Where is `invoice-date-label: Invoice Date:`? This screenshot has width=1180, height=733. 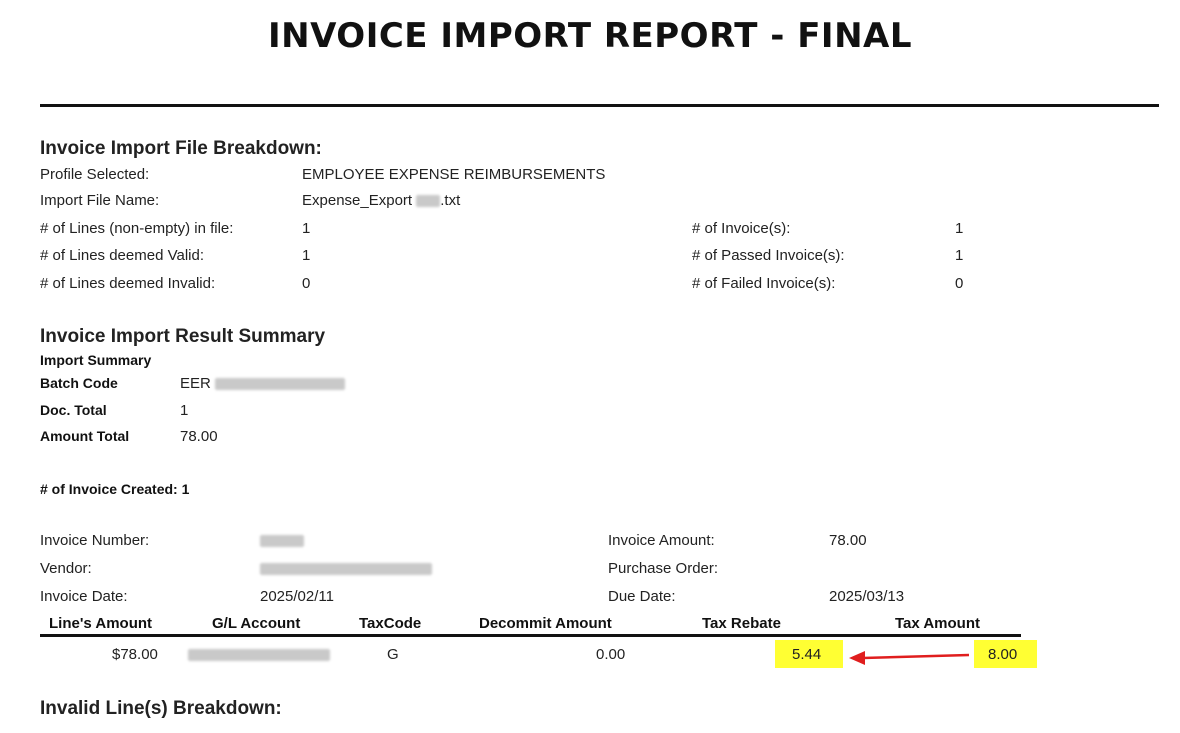
invoice-date-label: Invoice Date: is located at coordinates (84, 596).